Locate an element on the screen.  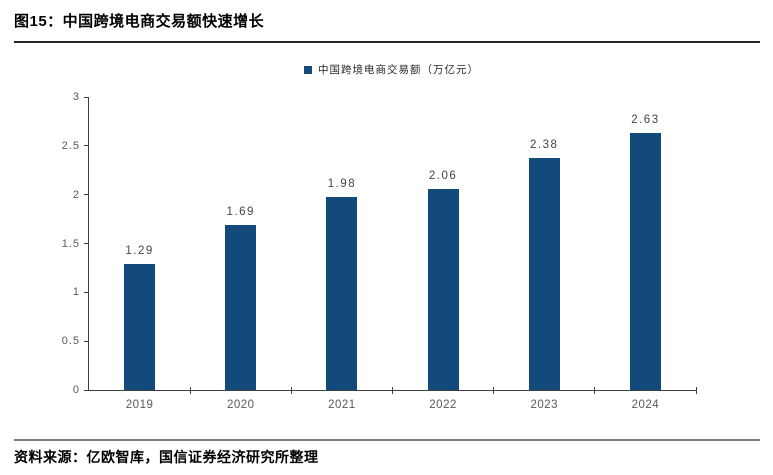
bar-value-label: 1.98 is located at coordinates (342, 184).